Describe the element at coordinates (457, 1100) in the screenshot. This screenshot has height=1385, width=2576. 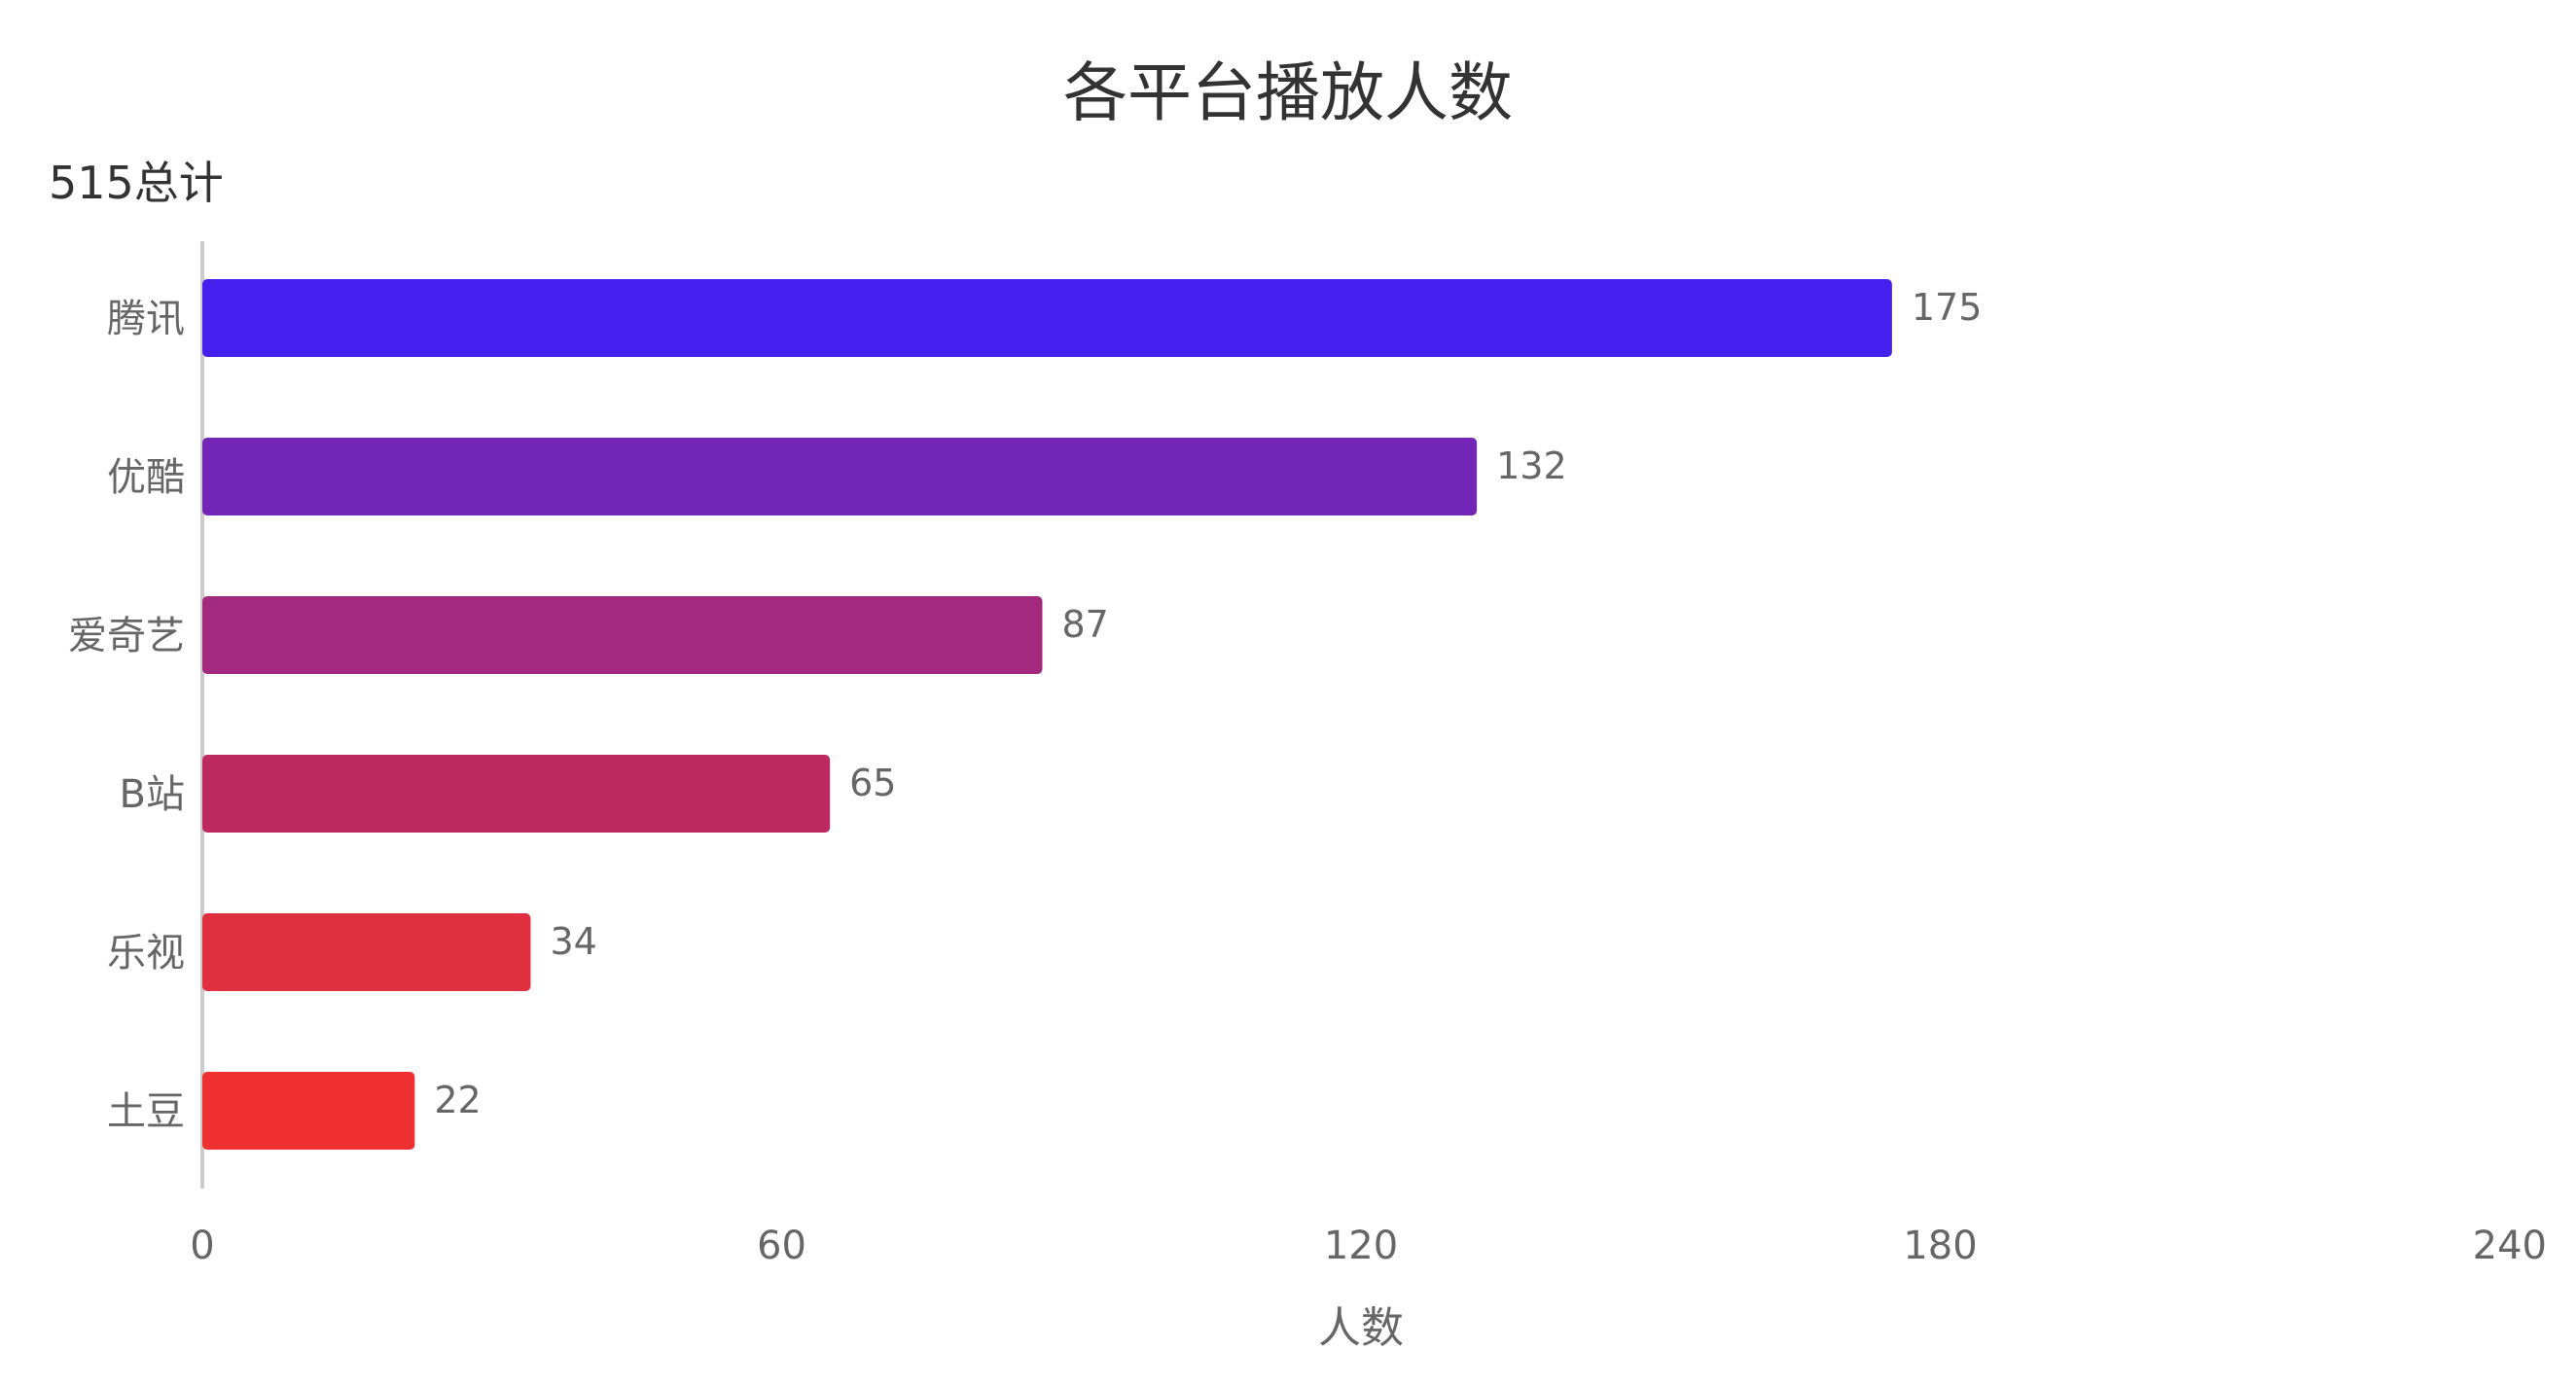
I see `value-label-5: 22` at that location.